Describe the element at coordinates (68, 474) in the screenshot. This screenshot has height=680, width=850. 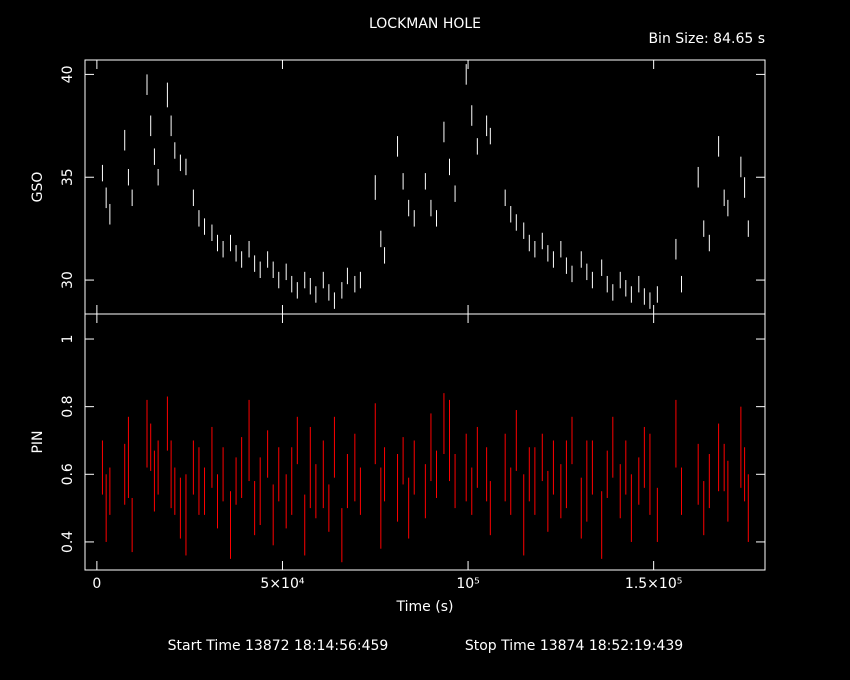
I see `y-tick-label: 0.6` at that location.